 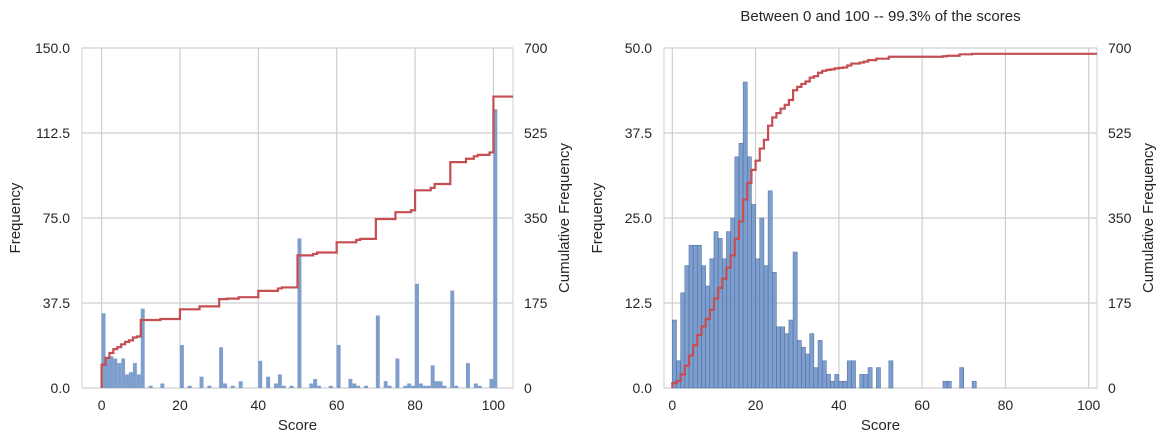 What do you see at coordinates (415, 405) in the screenshot?
I see `x-tick-label: 80` at bounding box center [415, 405].